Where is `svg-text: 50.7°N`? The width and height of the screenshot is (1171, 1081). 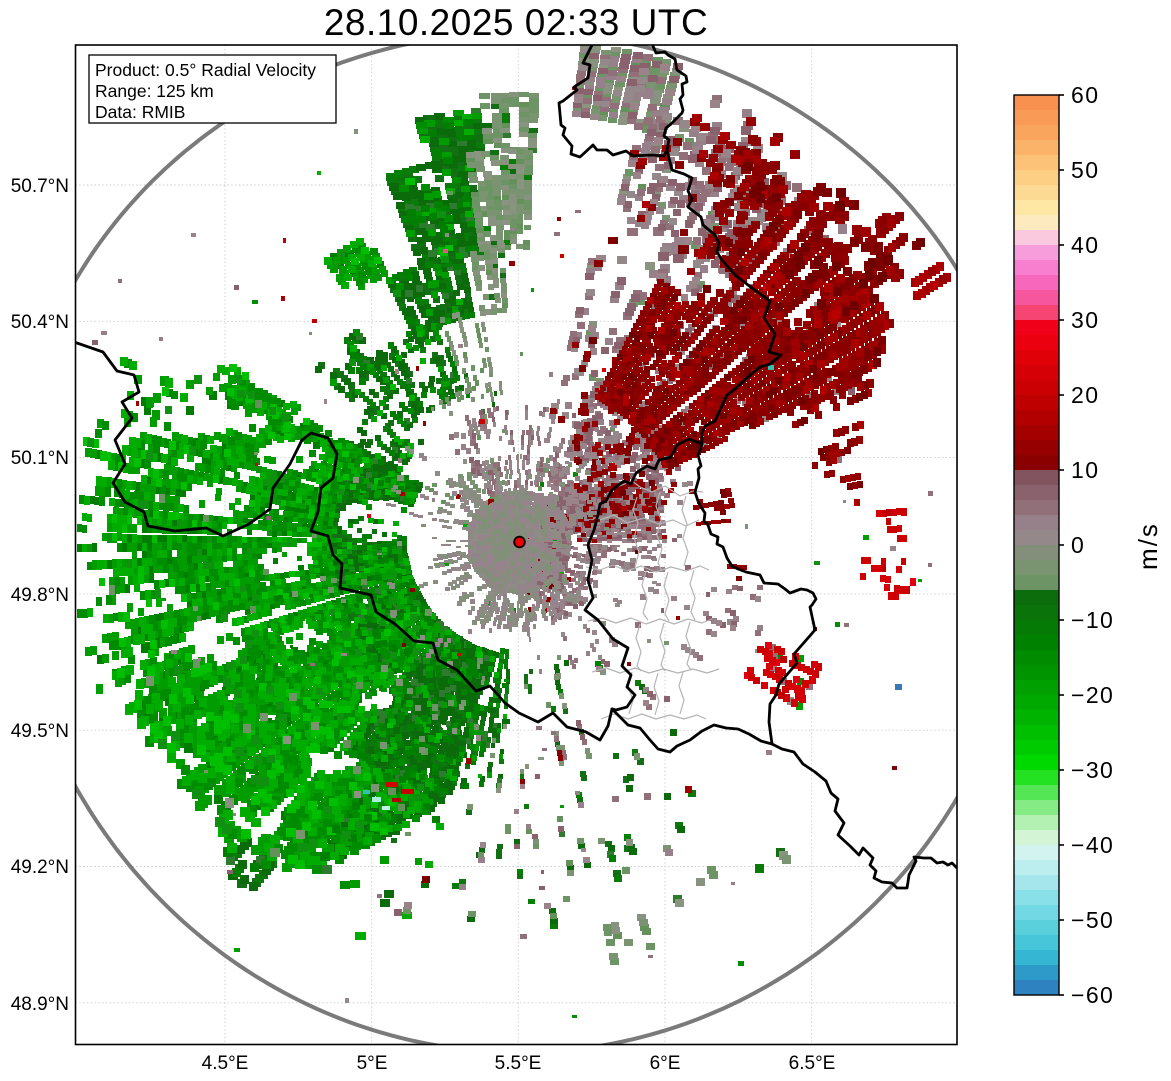 svg-text: 50.7°N is located at coordinates (40, 186).